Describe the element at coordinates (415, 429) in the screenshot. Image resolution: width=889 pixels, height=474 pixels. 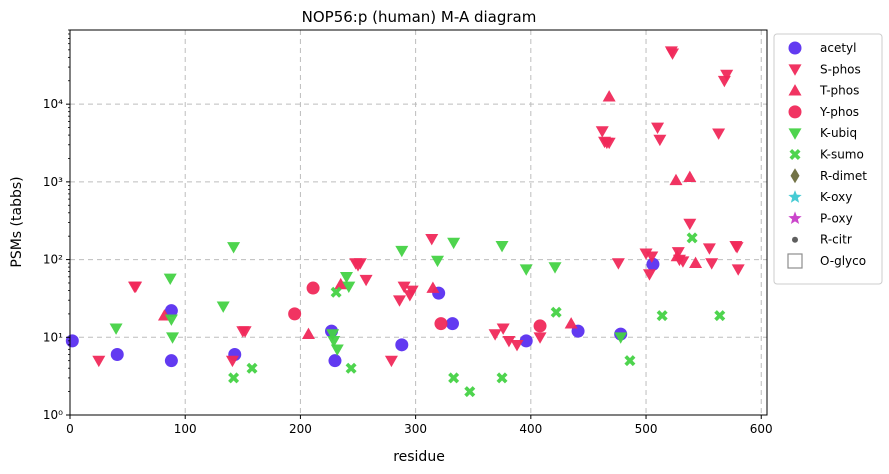
I see `x-tick-label: 300` at that location.